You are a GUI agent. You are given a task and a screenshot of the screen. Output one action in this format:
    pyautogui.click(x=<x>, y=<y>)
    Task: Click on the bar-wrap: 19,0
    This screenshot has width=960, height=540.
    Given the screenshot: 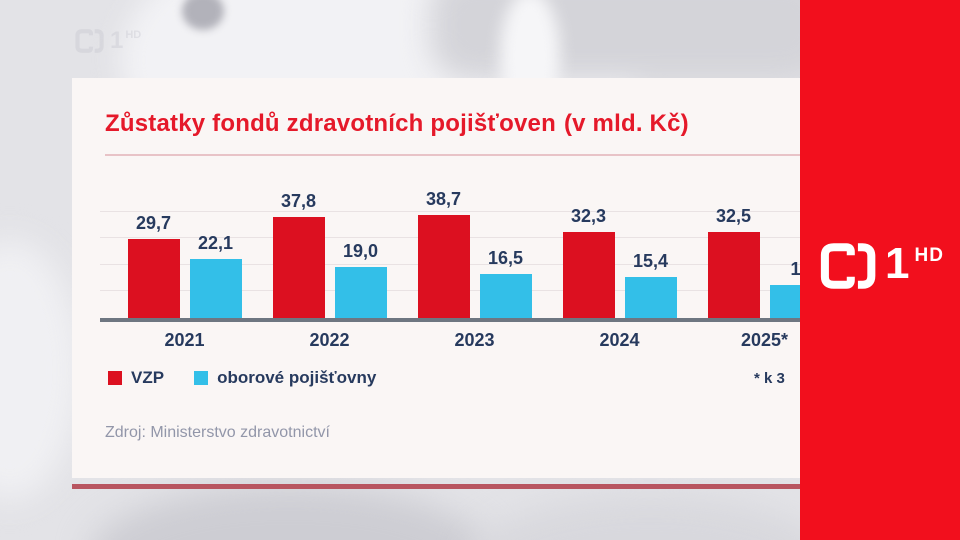 What is the action you would take?
    pyautogui.click(x=360, y=279)
    